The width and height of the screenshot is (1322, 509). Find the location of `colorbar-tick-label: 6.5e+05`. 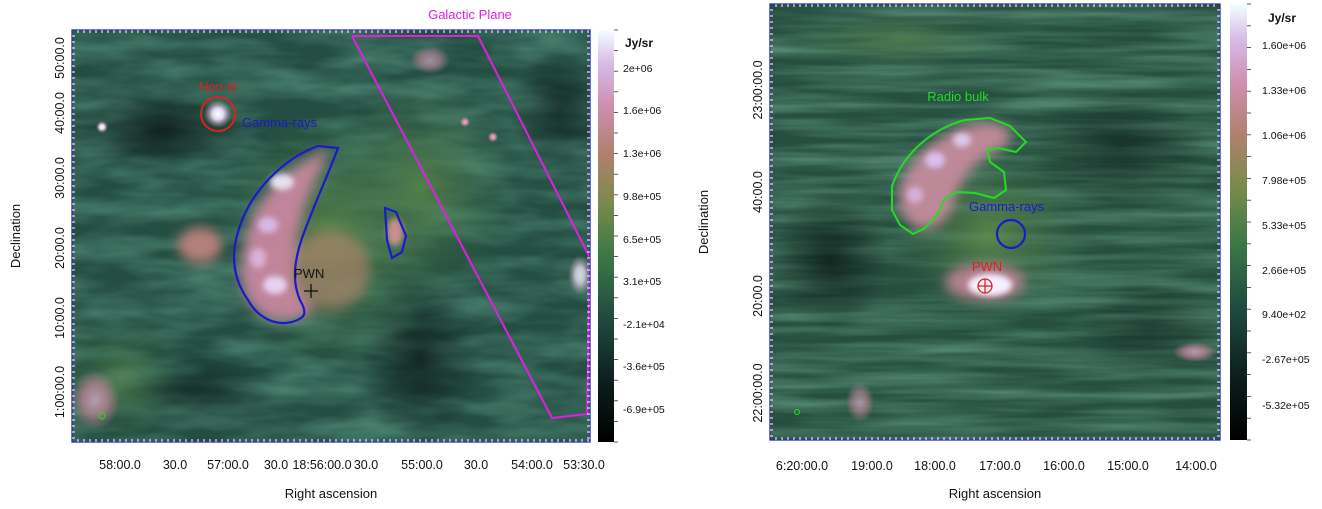

colorbar-tick-label: 6.5e+05 is located at coordinates (642, 240).